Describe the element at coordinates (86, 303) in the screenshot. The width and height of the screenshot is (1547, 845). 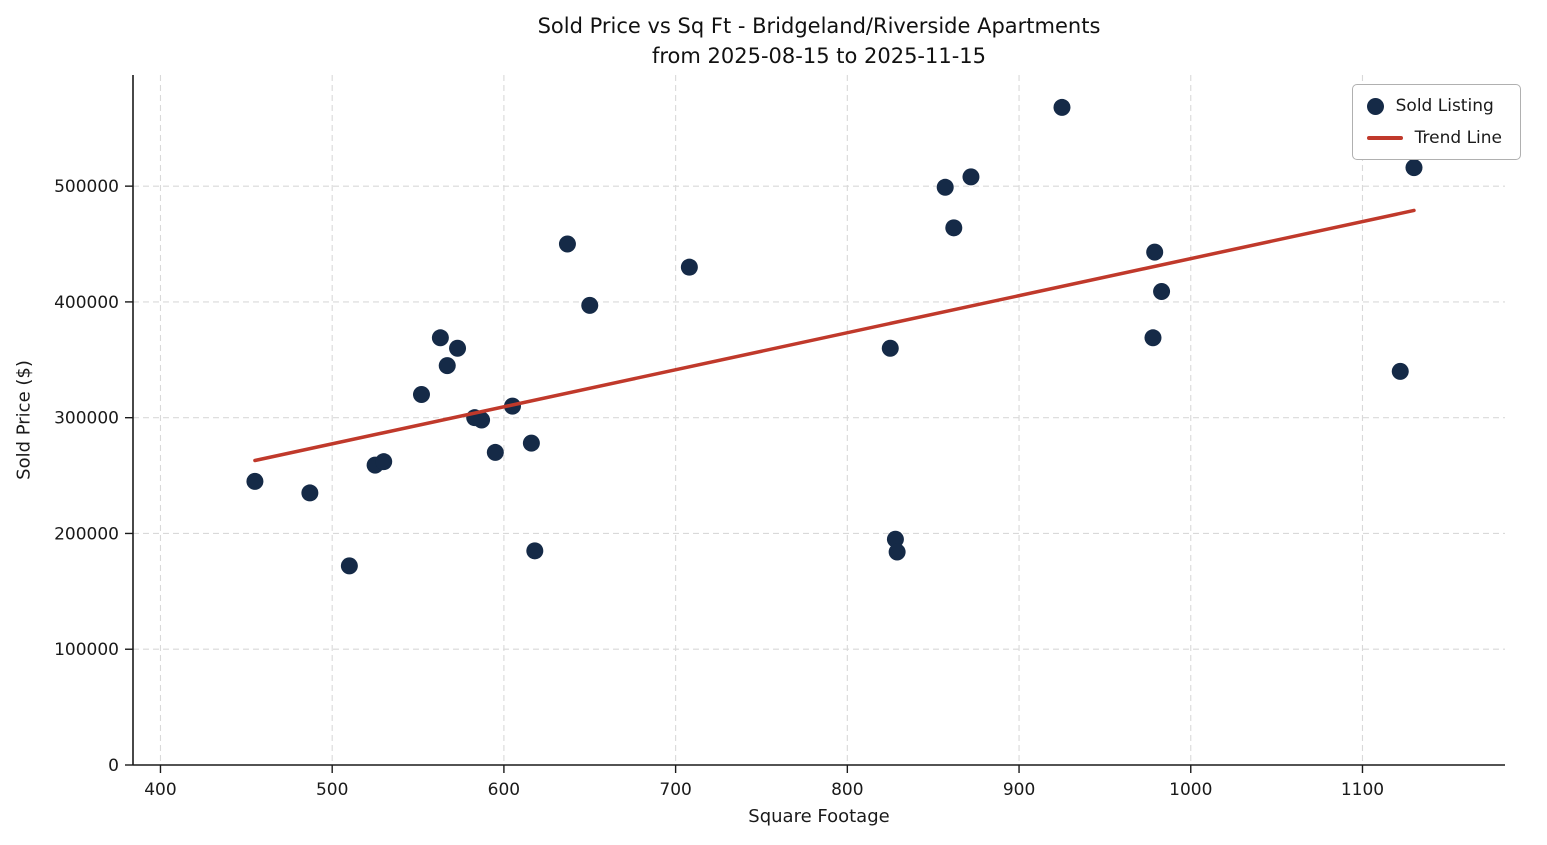
I see `y-tick-label: 400000` at that location.